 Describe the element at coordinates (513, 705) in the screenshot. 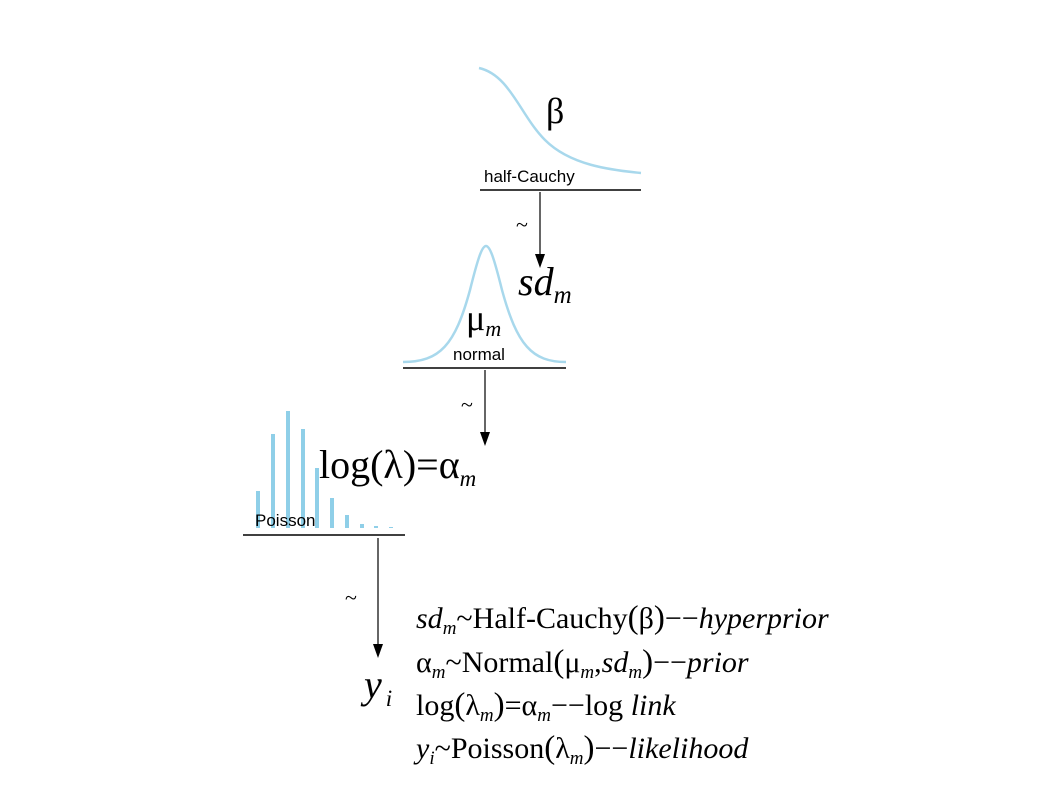

I see `eq3-eq: =` at that location.